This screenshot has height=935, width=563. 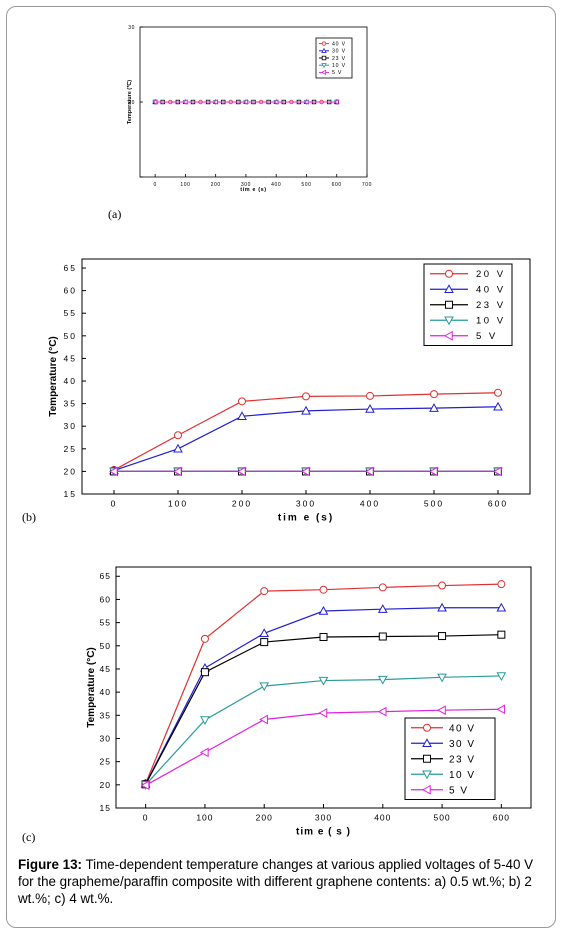 What do you see at coordinates (70, 268) in the screenshot?
I see `y-tick-label: 65` at bounding box center [70, 268].